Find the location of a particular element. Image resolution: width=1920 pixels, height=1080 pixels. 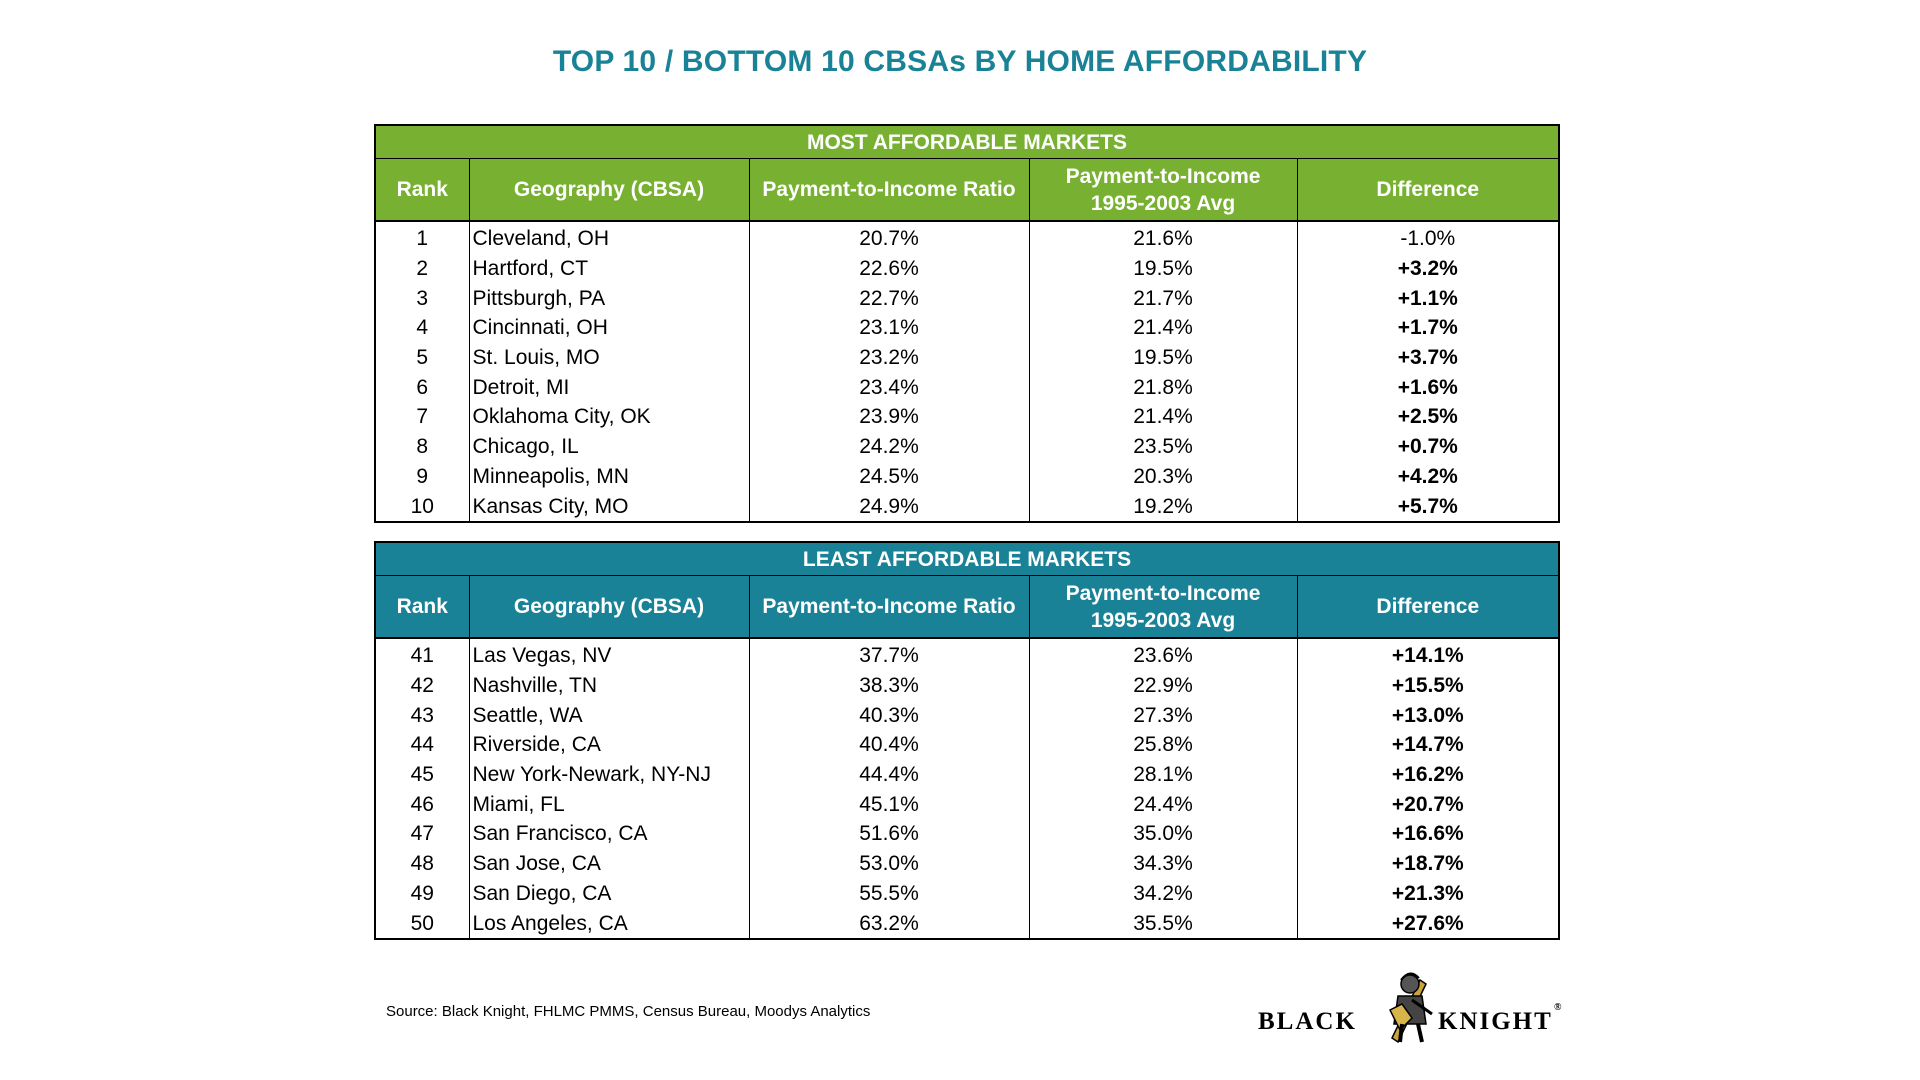

most-affordable-banner: MOST AFFORDABLE MARKETS is located at coordinates (967, 142).